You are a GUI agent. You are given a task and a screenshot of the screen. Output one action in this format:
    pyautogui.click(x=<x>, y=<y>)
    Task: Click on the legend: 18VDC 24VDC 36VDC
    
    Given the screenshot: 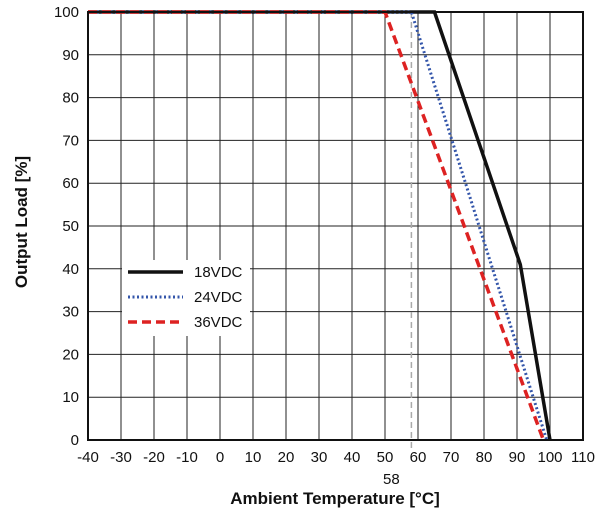 What is the action you would take?
    pyautogui.click(x=186, y=298)
    